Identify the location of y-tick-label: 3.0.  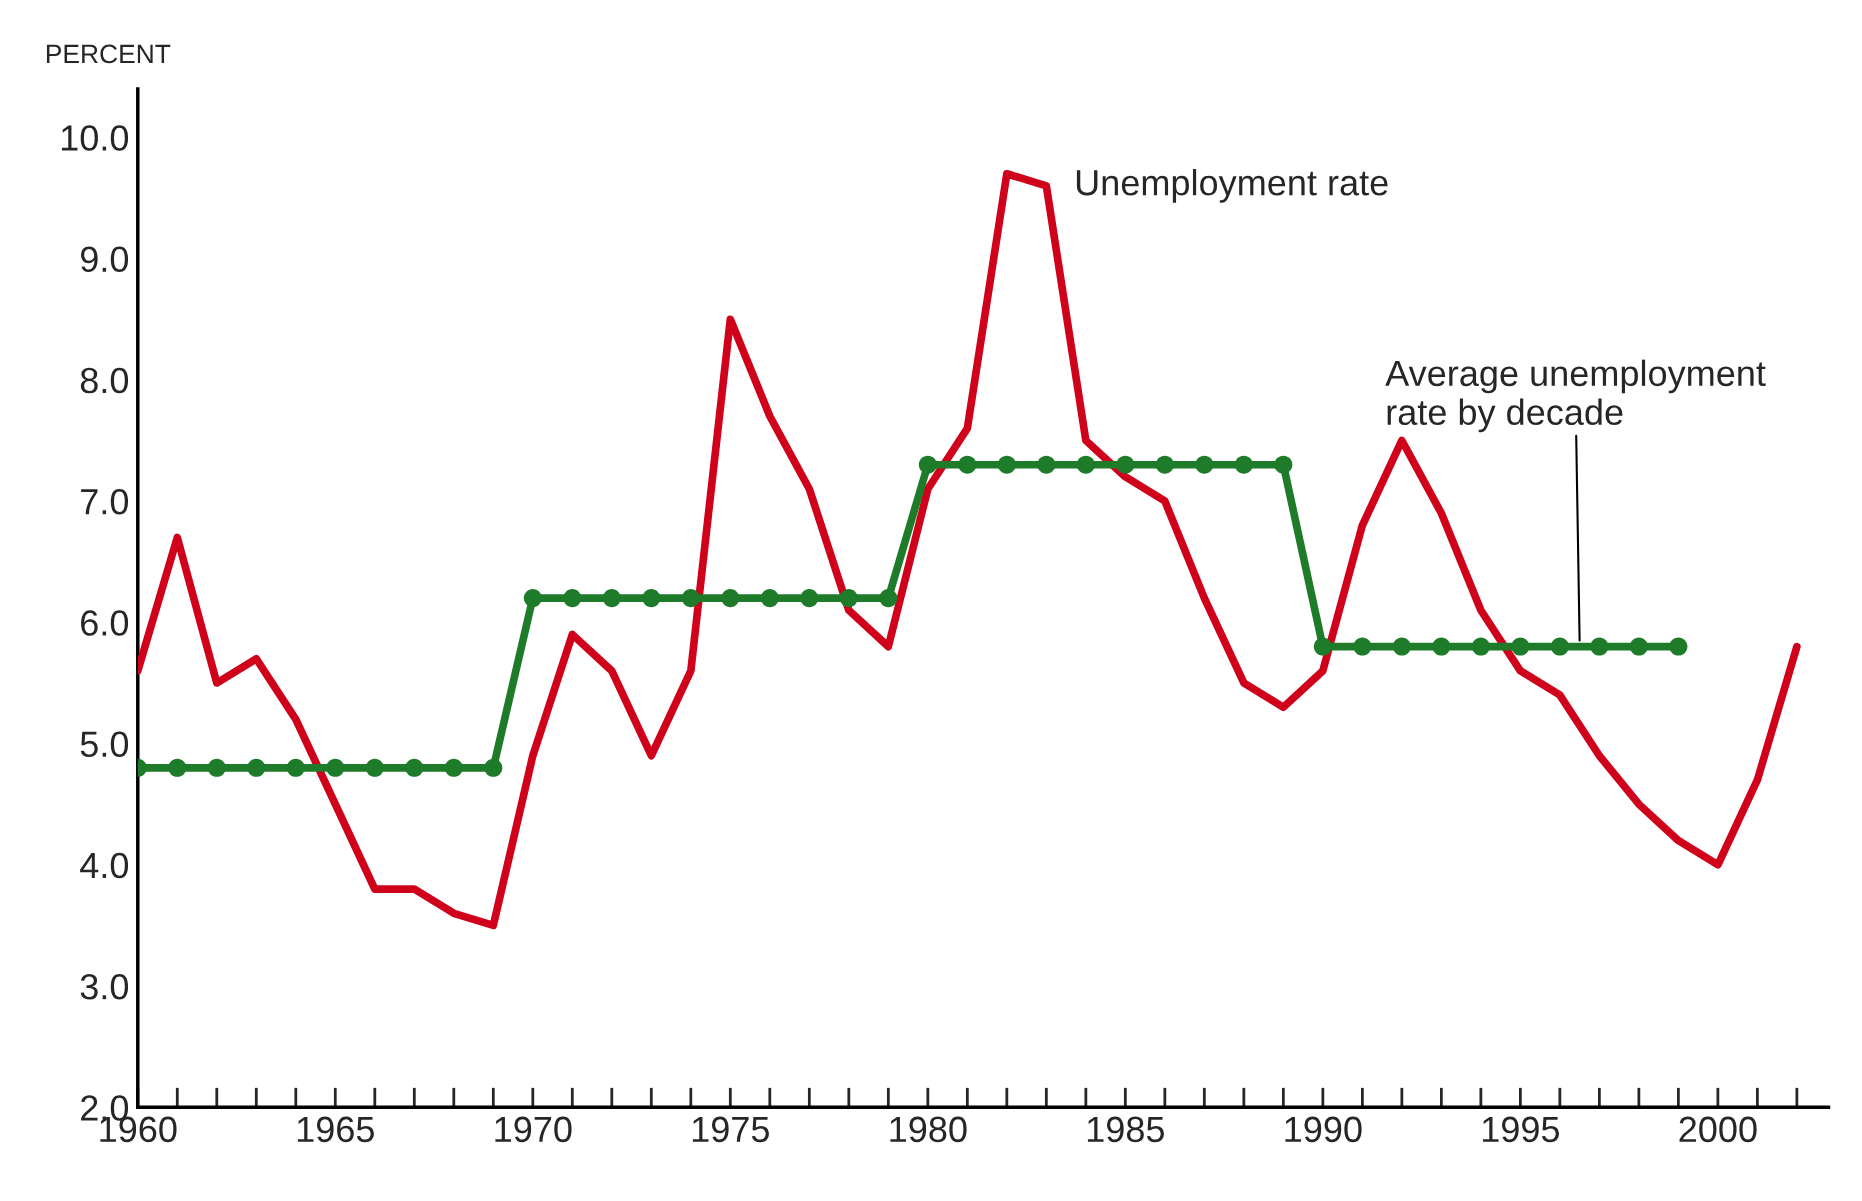
(104, 986).